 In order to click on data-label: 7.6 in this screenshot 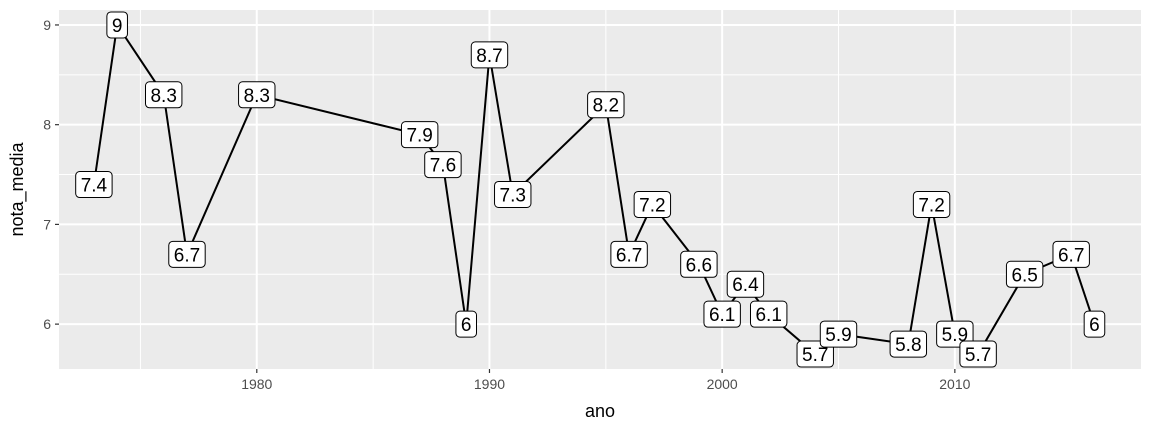, I will do `click(443, 165)`.